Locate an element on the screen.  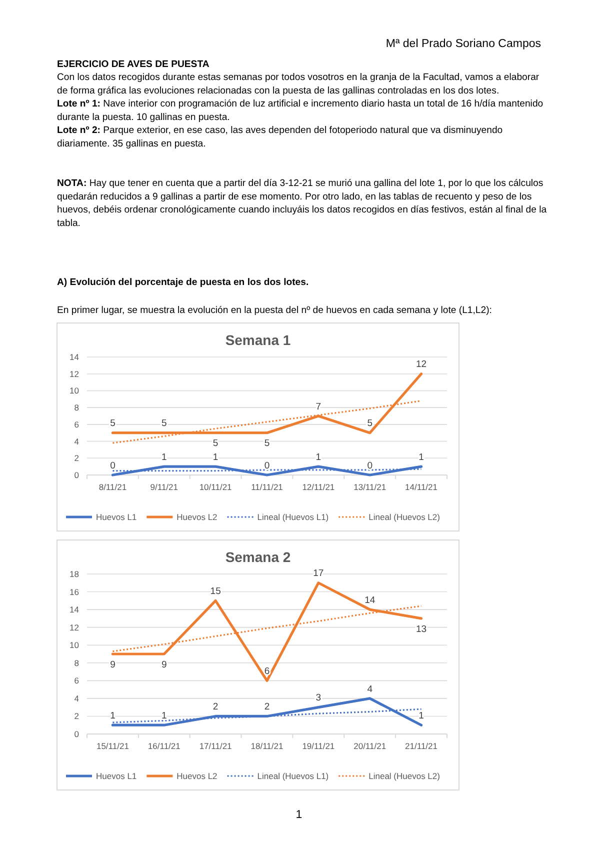
y-tick-label: 18 is located at coordinates (75, 573).